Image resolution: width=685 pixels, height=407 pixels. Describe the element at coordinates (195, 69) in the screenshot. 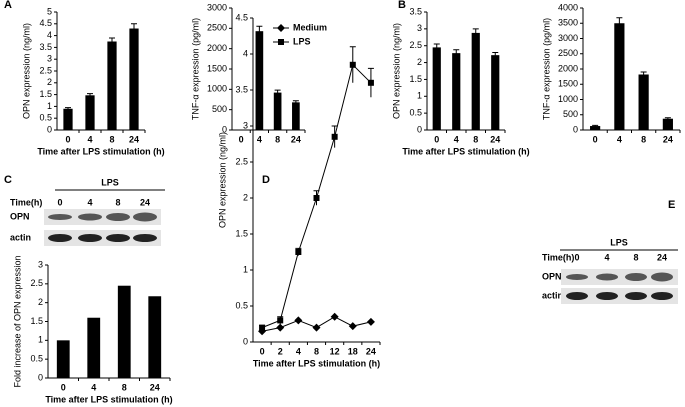

I see `y-axis-label: TNF-α expression (pg/ml)` at that location.